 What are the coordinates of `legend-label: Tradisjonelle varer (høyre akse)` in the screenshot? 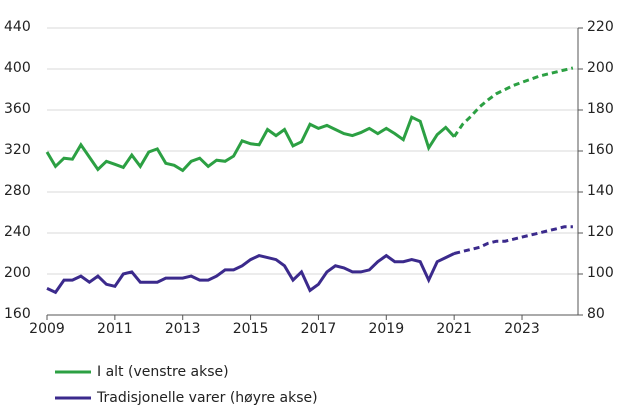 It's located at (207, 398).